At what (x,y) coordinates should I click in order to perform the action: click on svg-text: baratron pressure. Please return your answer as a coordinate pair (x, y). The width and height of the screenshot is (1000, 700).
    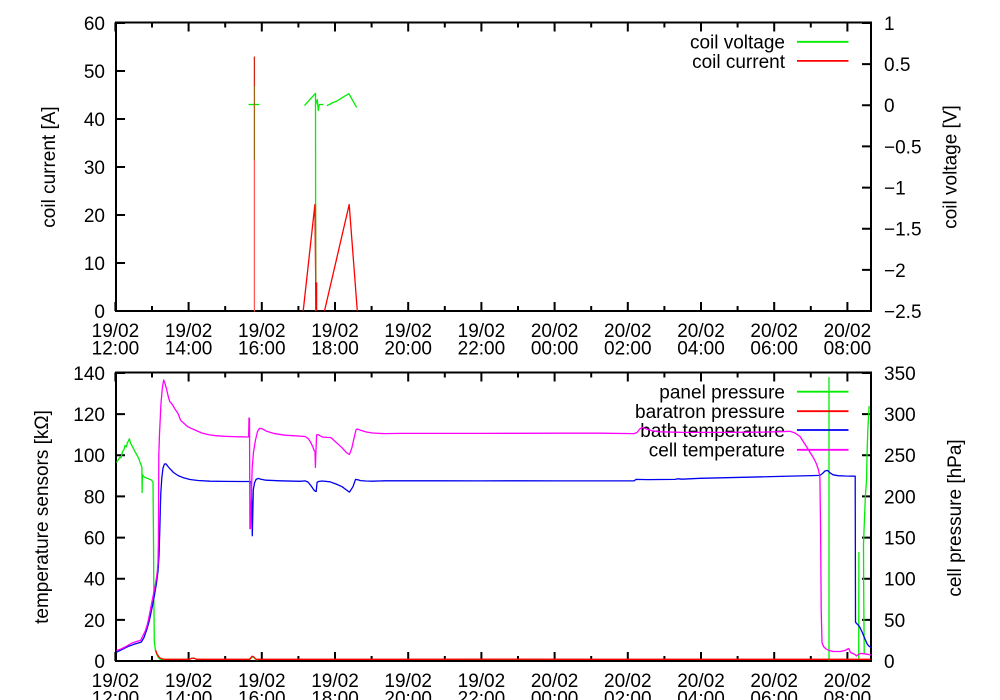
    Looking at the image, I should click on (710, 412).